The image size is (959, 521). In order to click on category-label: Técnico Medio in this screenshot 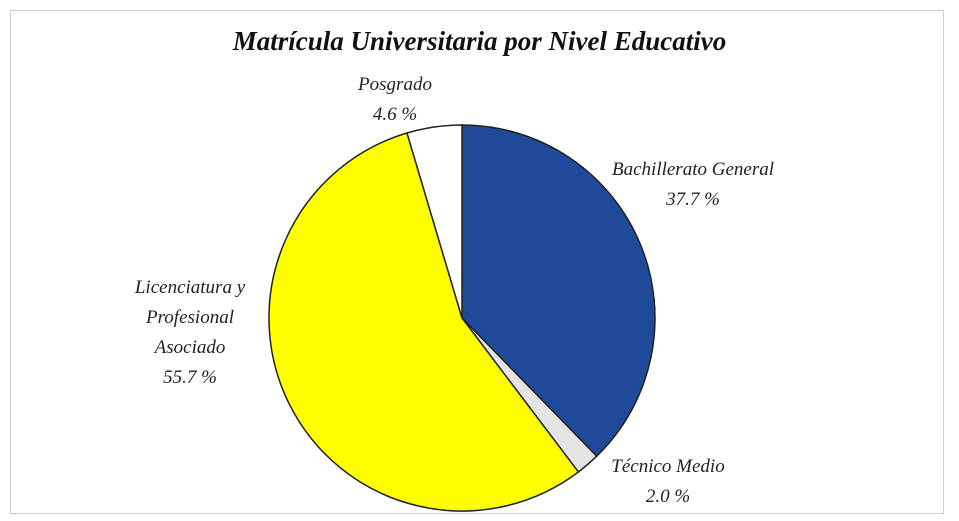, I will do `click(668, 466)`.